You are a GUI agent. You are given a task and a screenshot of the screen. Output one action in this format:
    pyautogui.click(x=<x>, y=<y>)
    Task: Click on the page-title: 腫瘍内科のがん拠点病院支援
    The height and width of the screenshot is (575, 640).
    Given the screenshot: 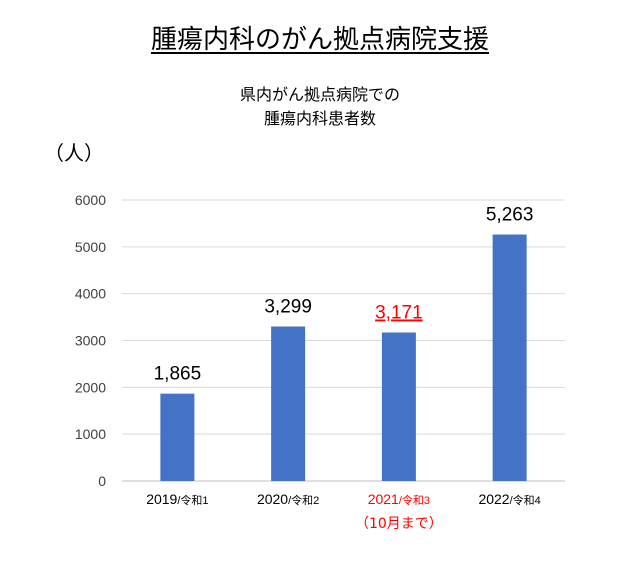 What is the action you would take?
    pyautogui.click(x=320, y=40)
    